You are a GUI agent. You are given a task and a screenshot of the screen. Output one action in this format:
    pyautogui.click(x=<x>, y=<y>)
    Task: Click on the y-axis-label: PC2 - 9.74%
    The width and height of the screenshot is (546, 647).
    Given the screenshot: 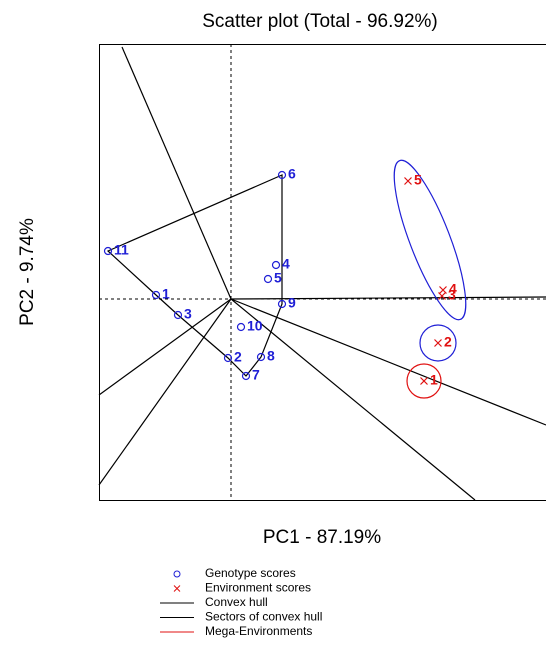 What is the action you would take?
    pyautogui.click(x=27, y=272)
    